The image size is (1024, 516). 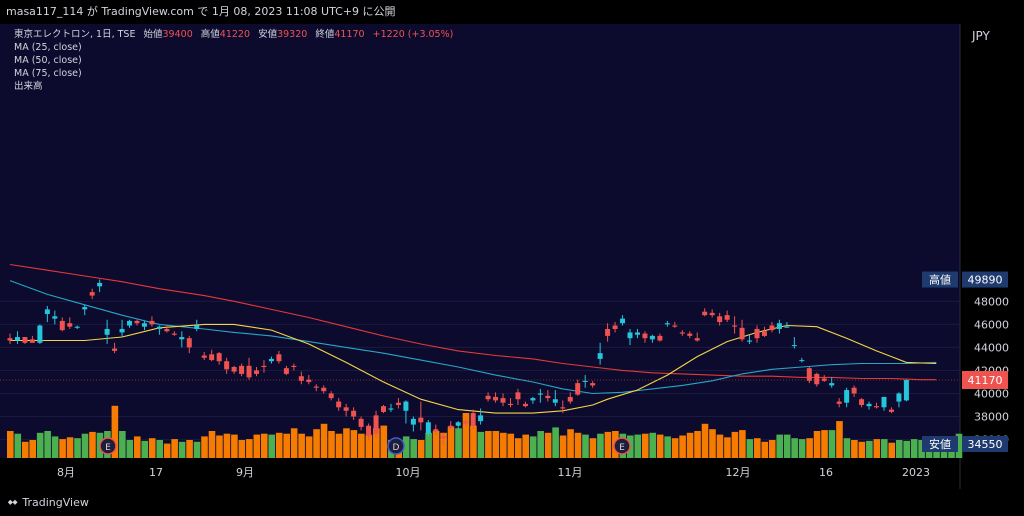 What do you see at coordinates (48, 60) in the screenshot?
I see `legend-ma50: MA (50, close)` at bounding box center [48, 60].